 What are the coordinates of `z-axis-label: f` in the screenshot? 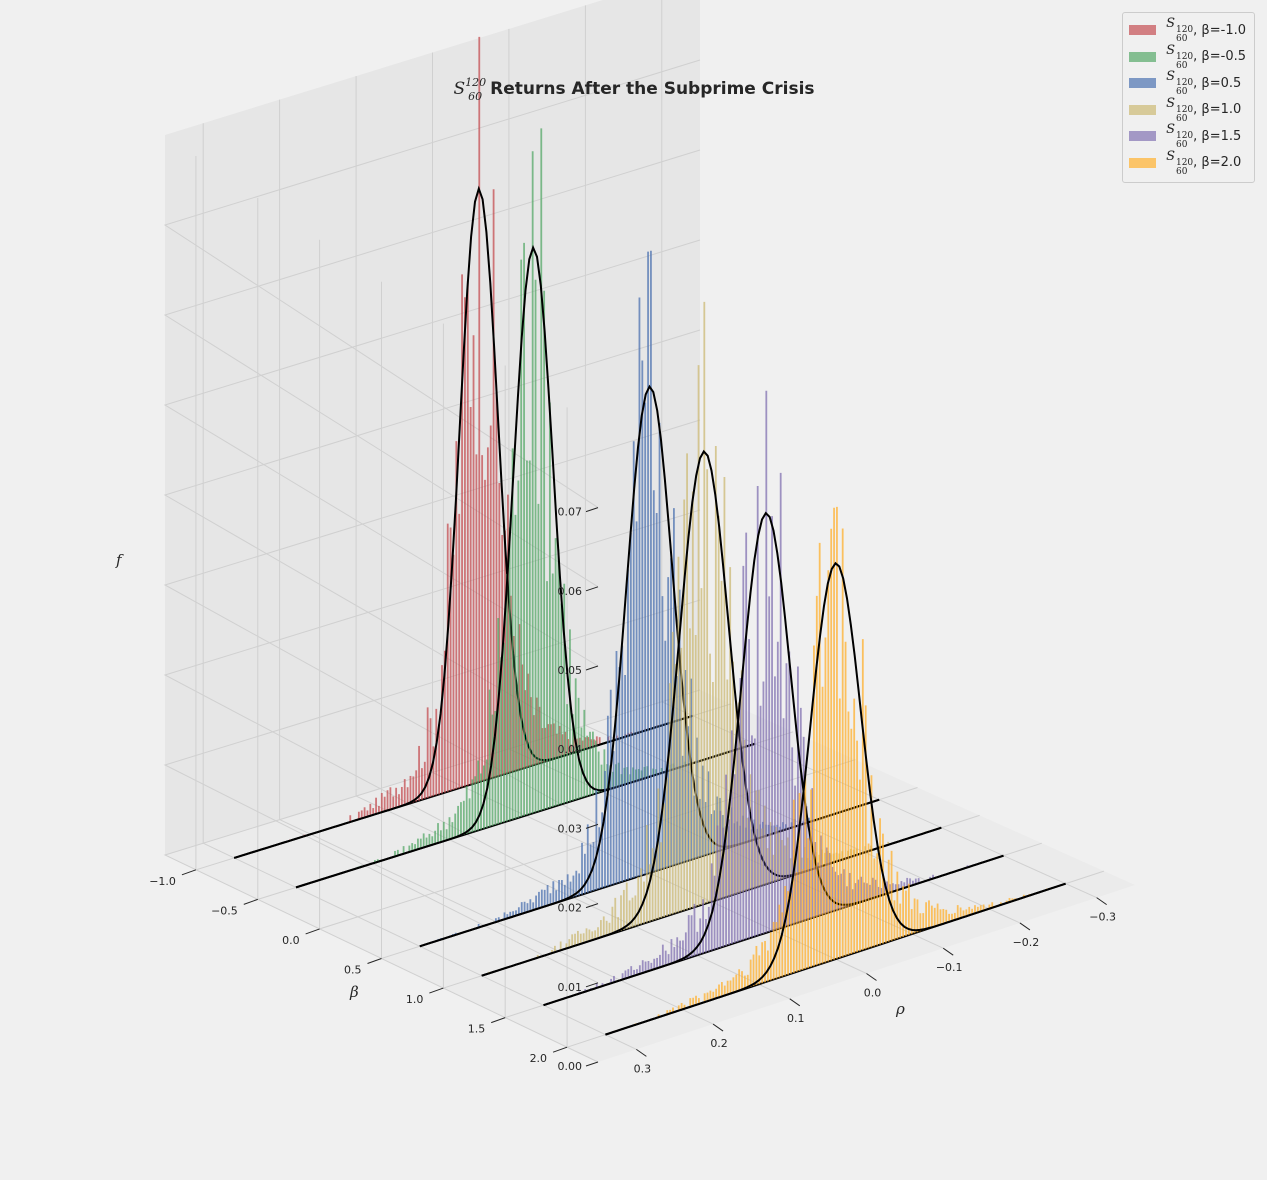 It's located at (119, 560).